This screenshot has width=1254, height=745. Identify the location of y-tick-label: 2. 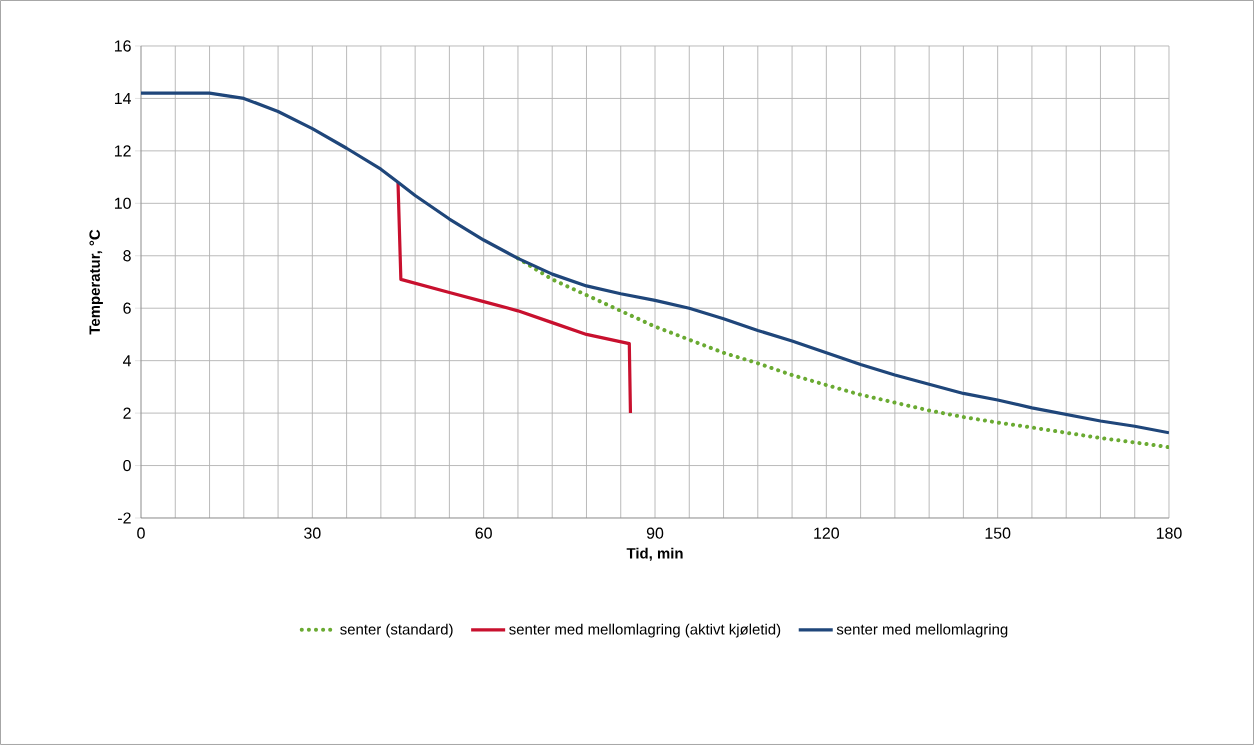
(127, 413).